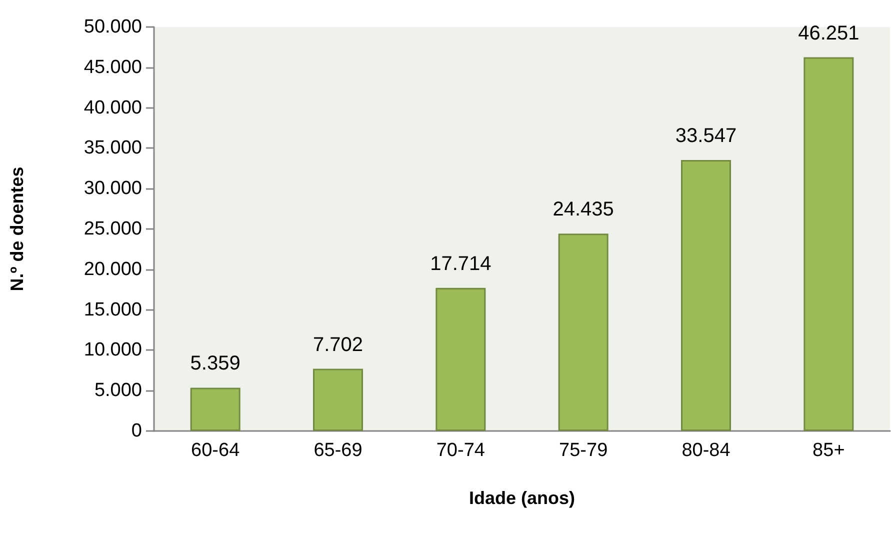 Image resolution: width=891 pixels, height=536 pixels. Describe the element at coordinates (17, 229) in the screenshot. I see `y-axis-title: N.º de doentes` at that location.